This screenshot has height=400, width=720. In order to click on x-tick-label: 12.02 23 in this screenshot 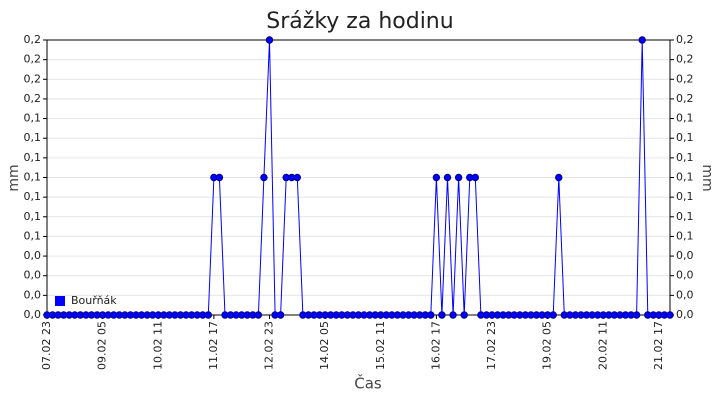, I will do `click(269, 345)`.